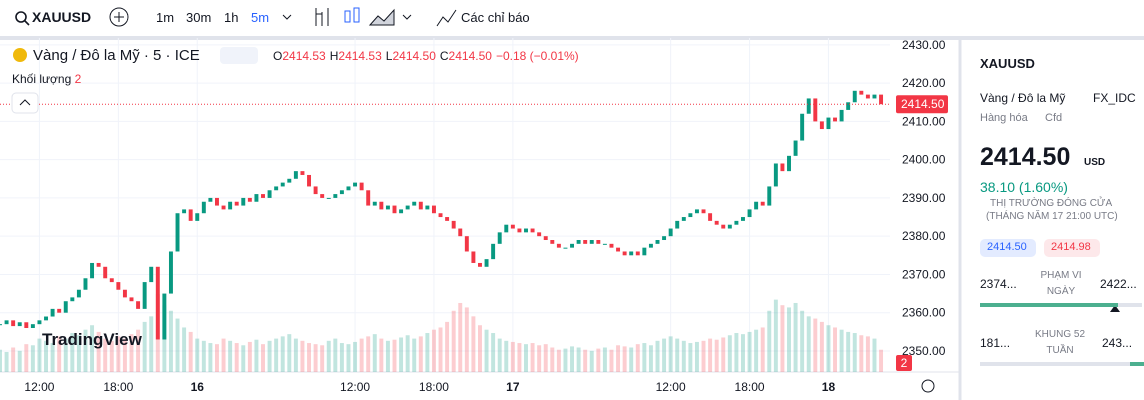 The height and width of the screenshot is (400, 1144). I want to click on indicator-icon, so click(446, 18).